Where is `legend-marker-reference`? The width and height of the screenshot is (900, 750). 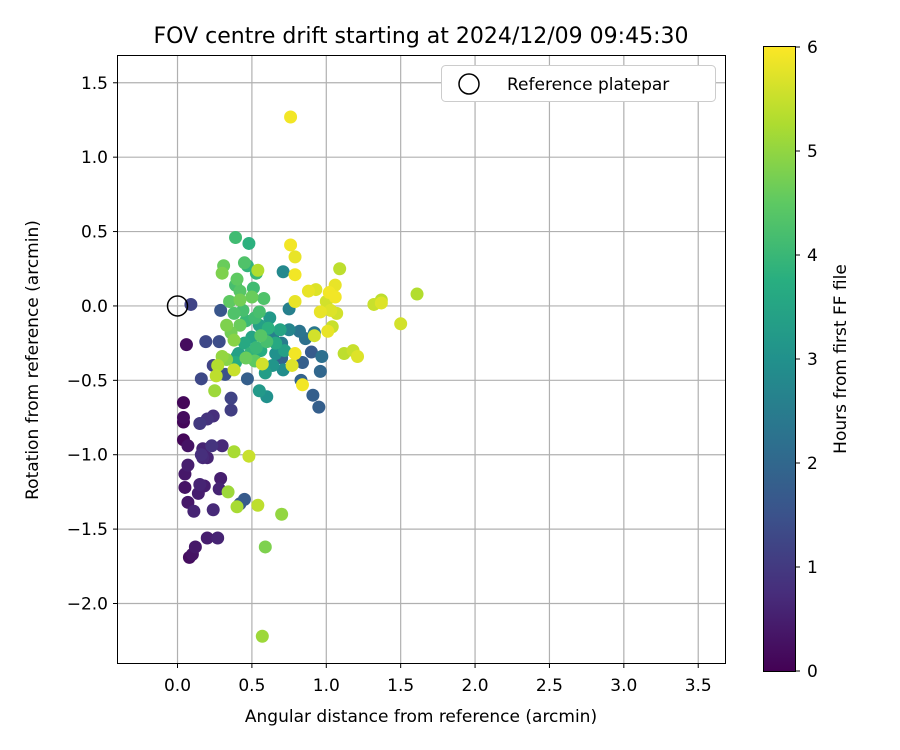
legend-marker-reference is located at coordinates (469, 84).